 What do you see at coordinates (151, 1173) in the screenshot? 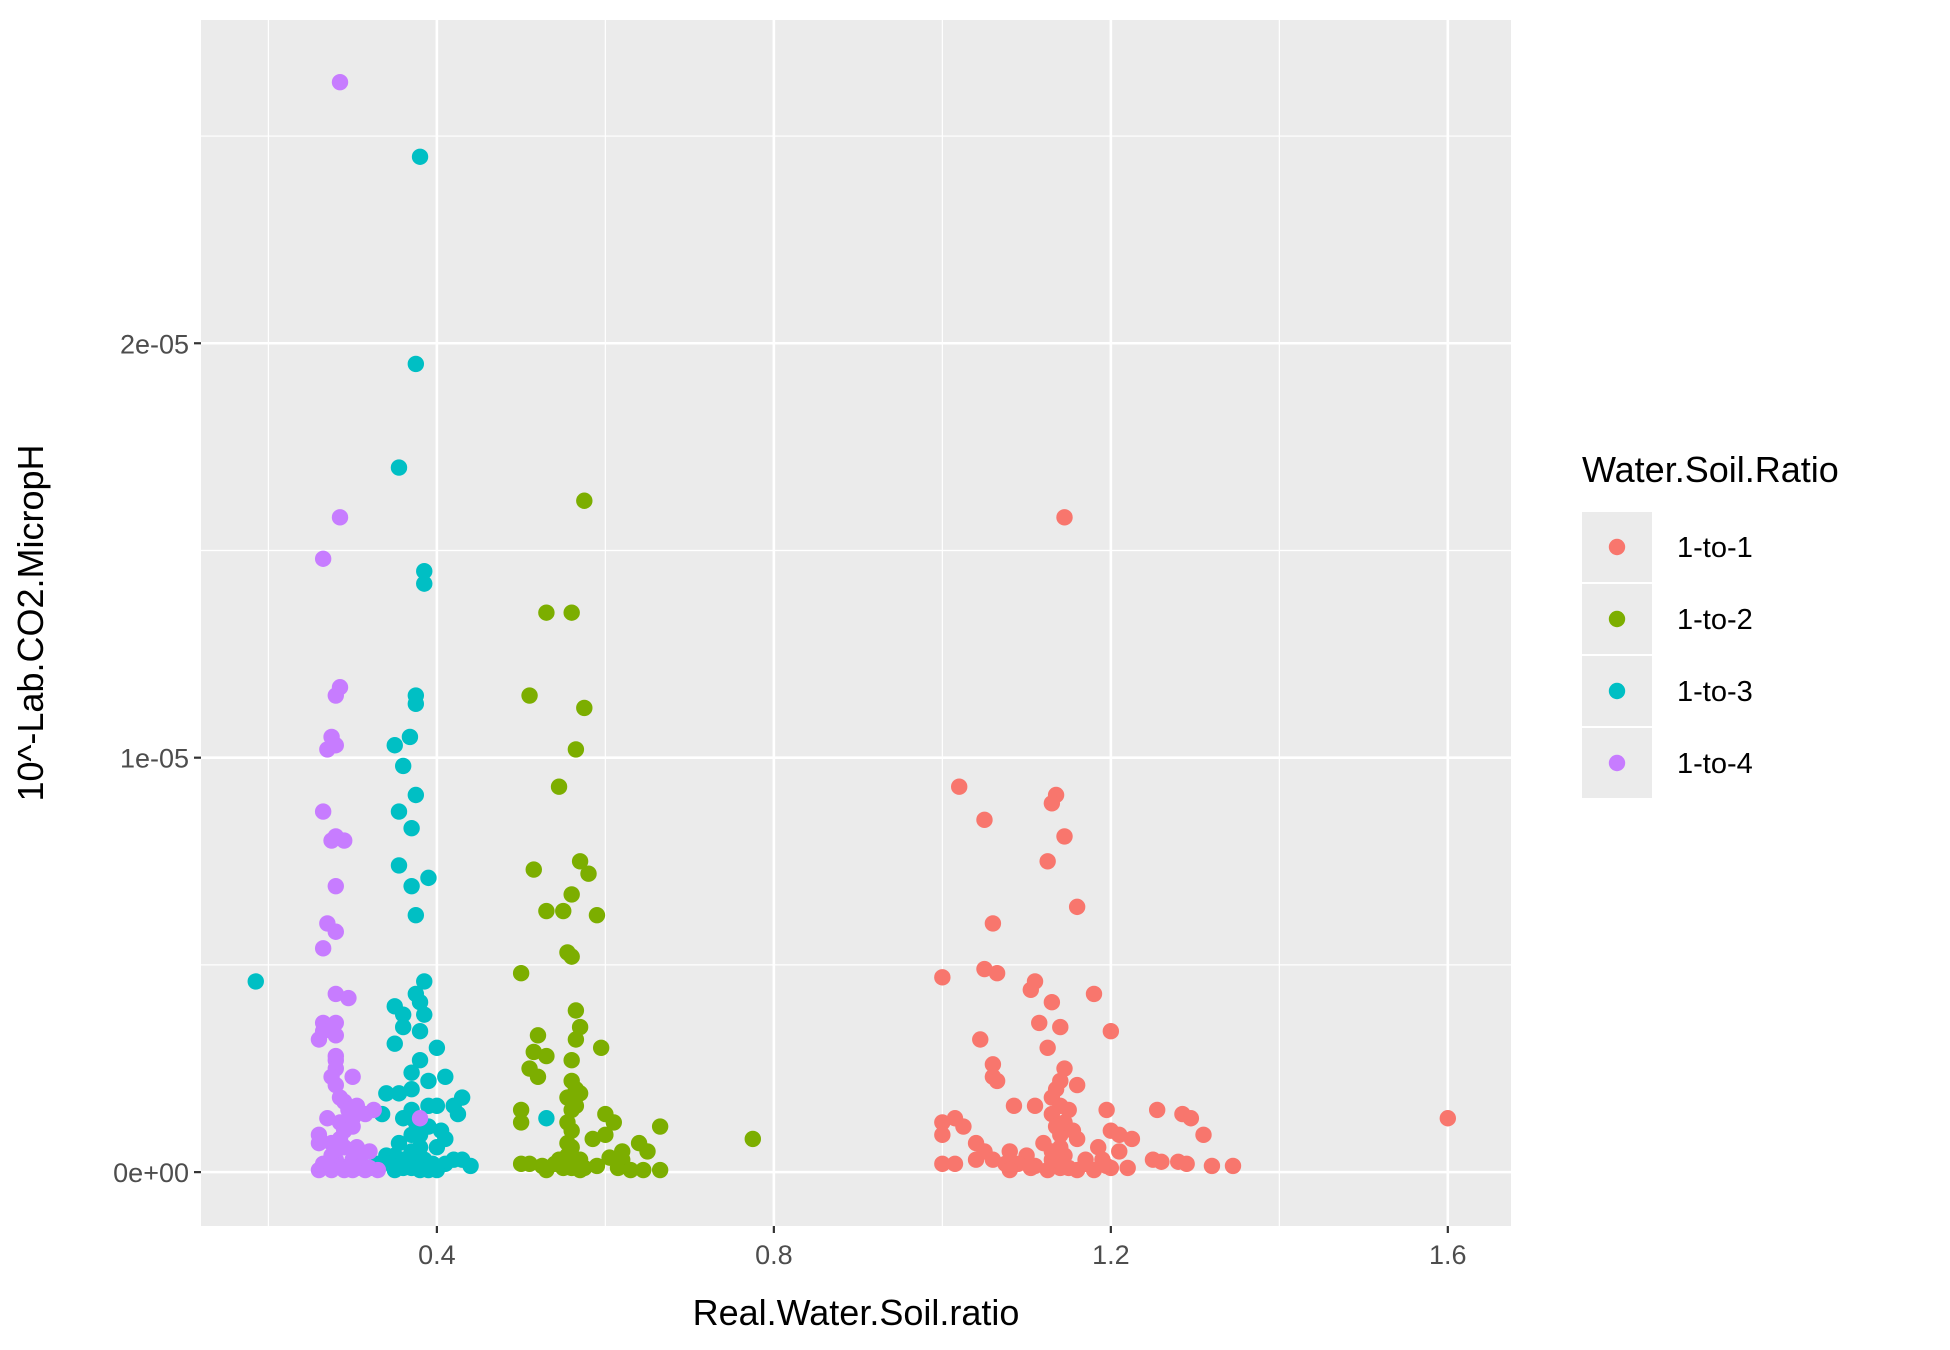
I see `y-tick-label: 0e+00` at bounding box center [151, 1173].